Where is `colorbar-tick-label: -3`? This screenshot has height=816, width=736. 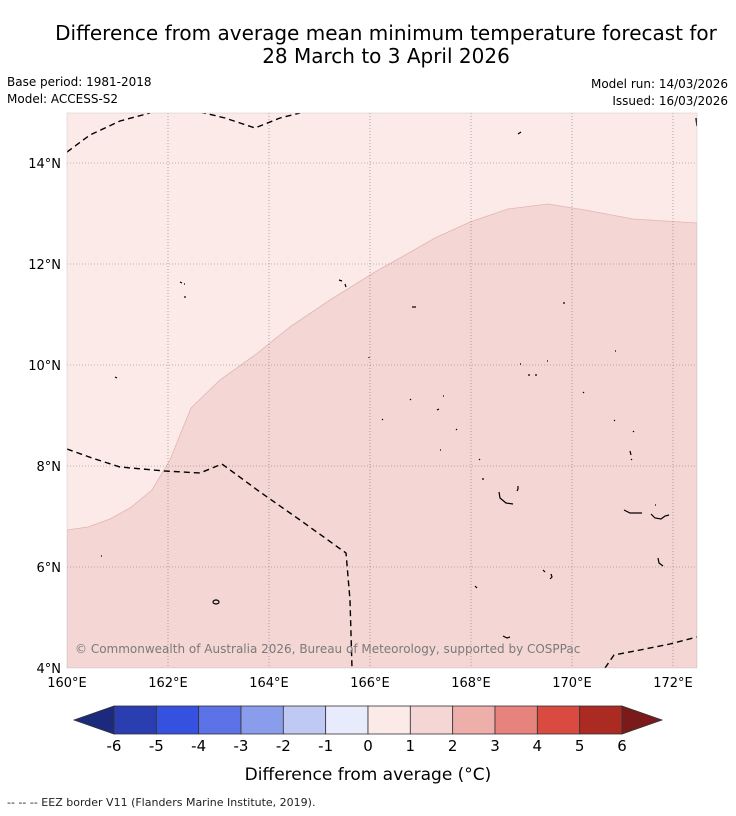
colorbar-tick-label: -3 is located at coordinates (241, 746).